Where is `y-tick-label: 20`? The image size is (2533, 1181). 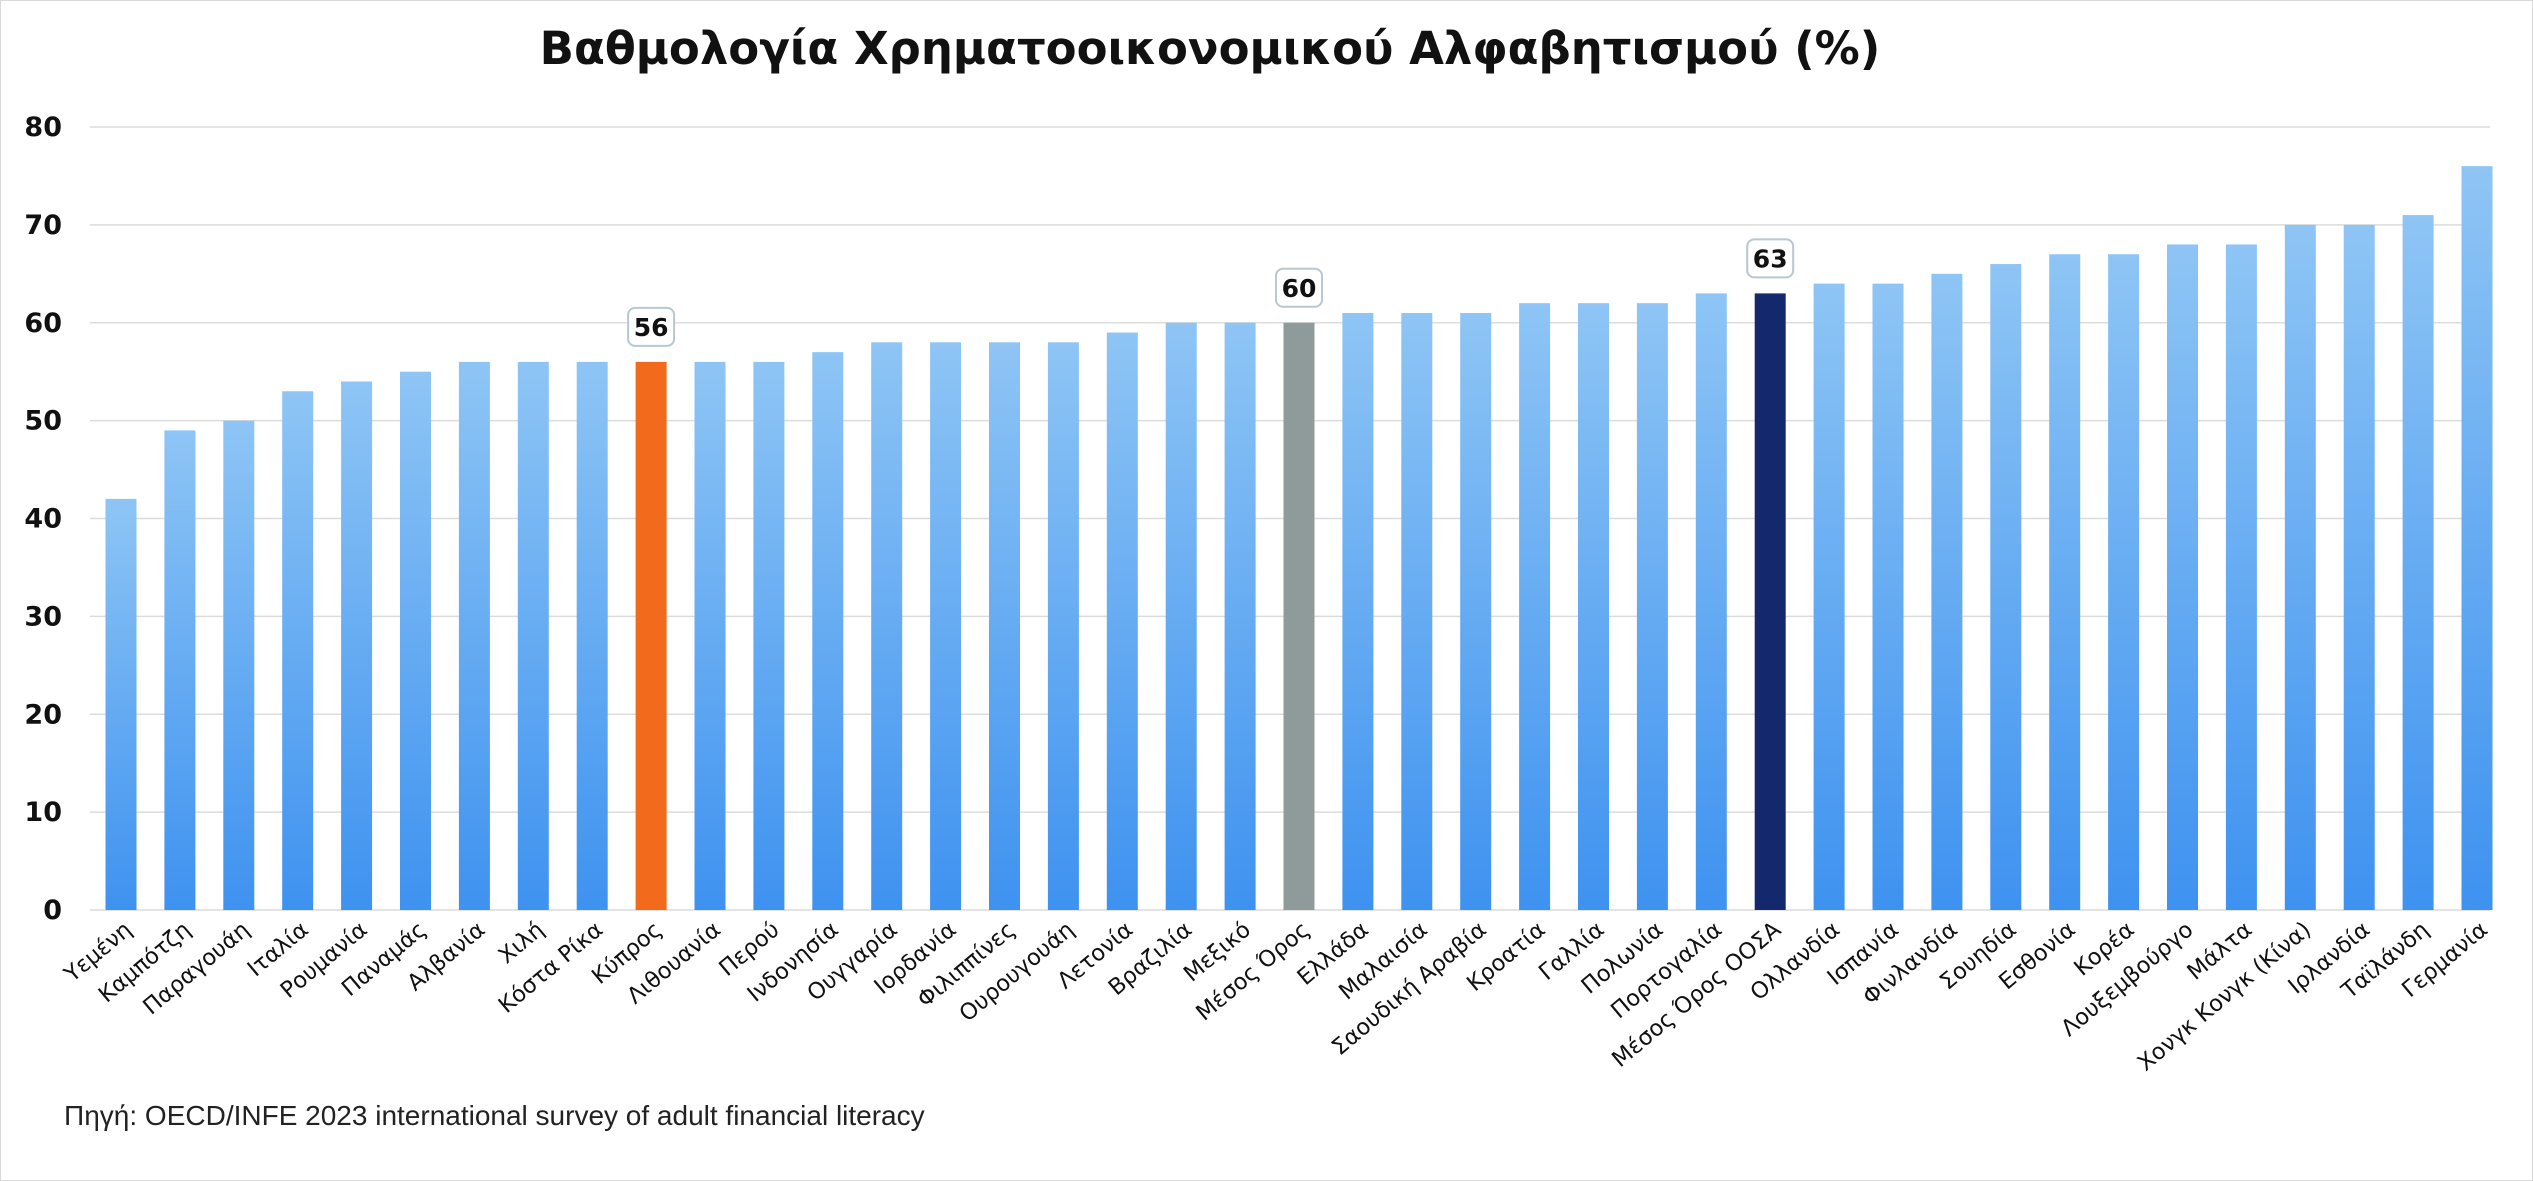 y-tick-label: 20 is located at coordinates (43, 714).